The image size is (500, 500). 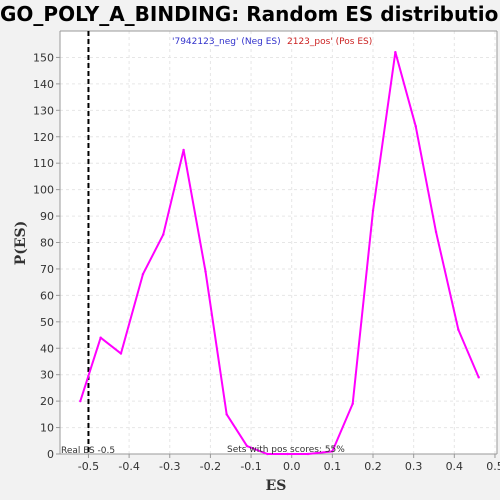 I want to click on y-tick-label: 40, so click(x=47, y=348).